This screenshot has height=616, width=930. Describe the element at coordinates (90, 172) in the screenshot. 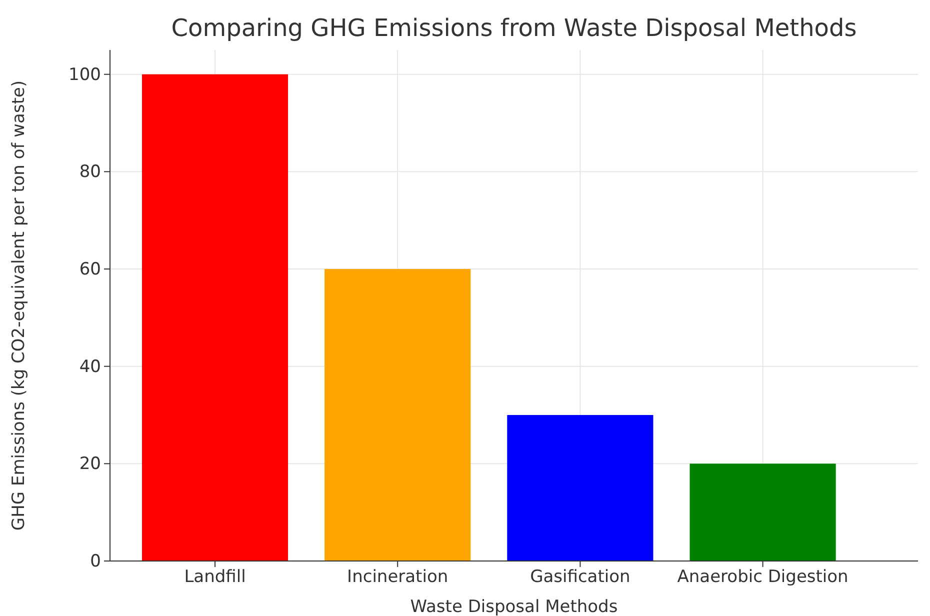

I see `y-tick-label: 80` at that location.